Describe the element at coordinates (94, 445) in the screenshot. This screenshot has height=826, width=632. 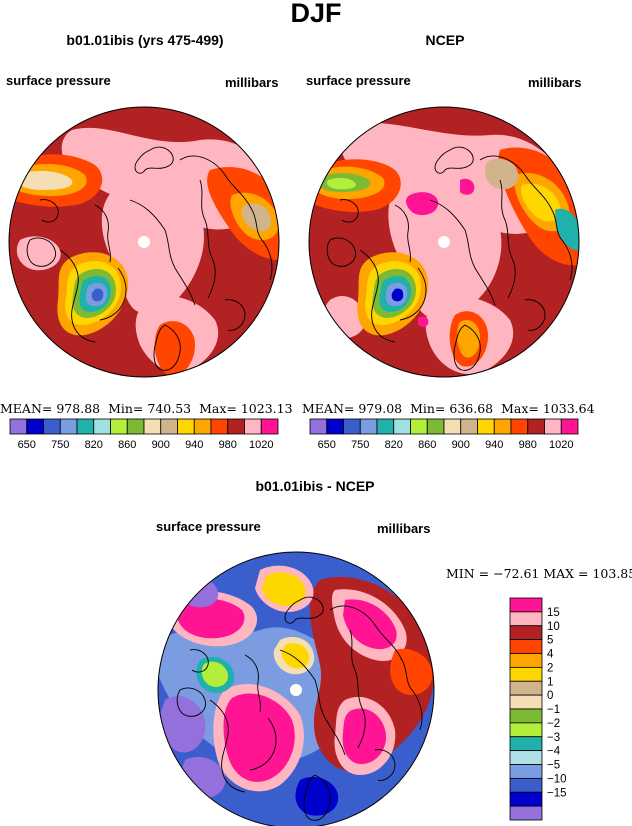
I see `model-colorbar-tick-label: 820` at that location.